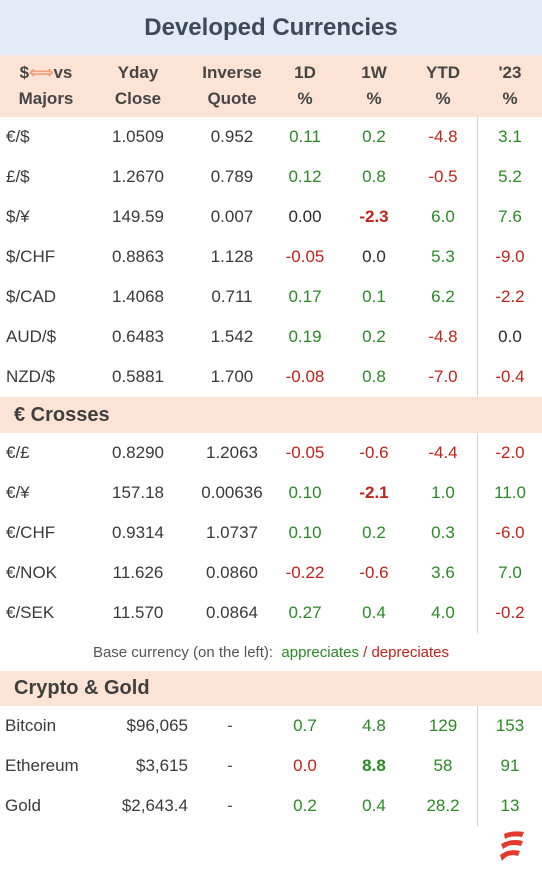  Describe the element at coordinates (374, 765) in the screenshot. I see `cell-w1: 8.8` at that location.